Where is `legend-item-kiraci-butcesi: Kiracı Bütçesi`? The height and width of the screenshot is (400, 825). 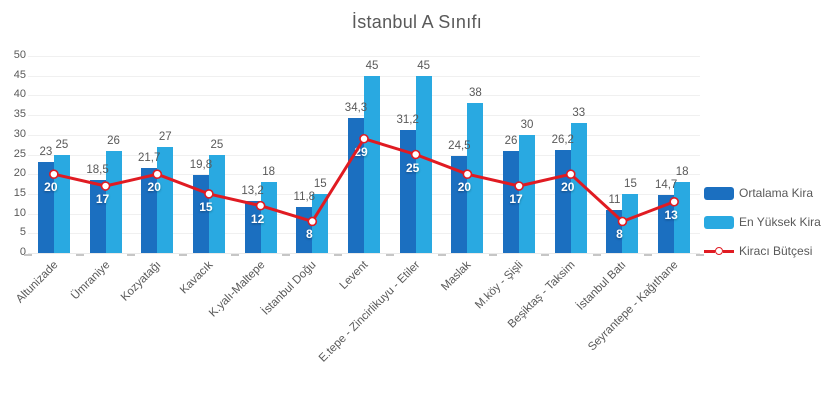
legend-item-kiraci-butcesi: Kiracı Bütçesi is located at coordinates (762, 251).